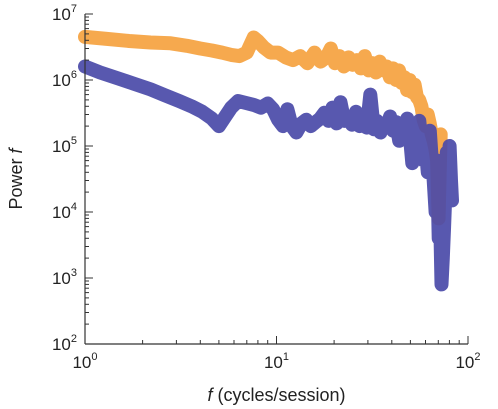 This screenshot has height=409, width=498. Describe the element at coordinates (16, 149) in the screenshot. I see `y-axis-title-symbol: f` at that location.